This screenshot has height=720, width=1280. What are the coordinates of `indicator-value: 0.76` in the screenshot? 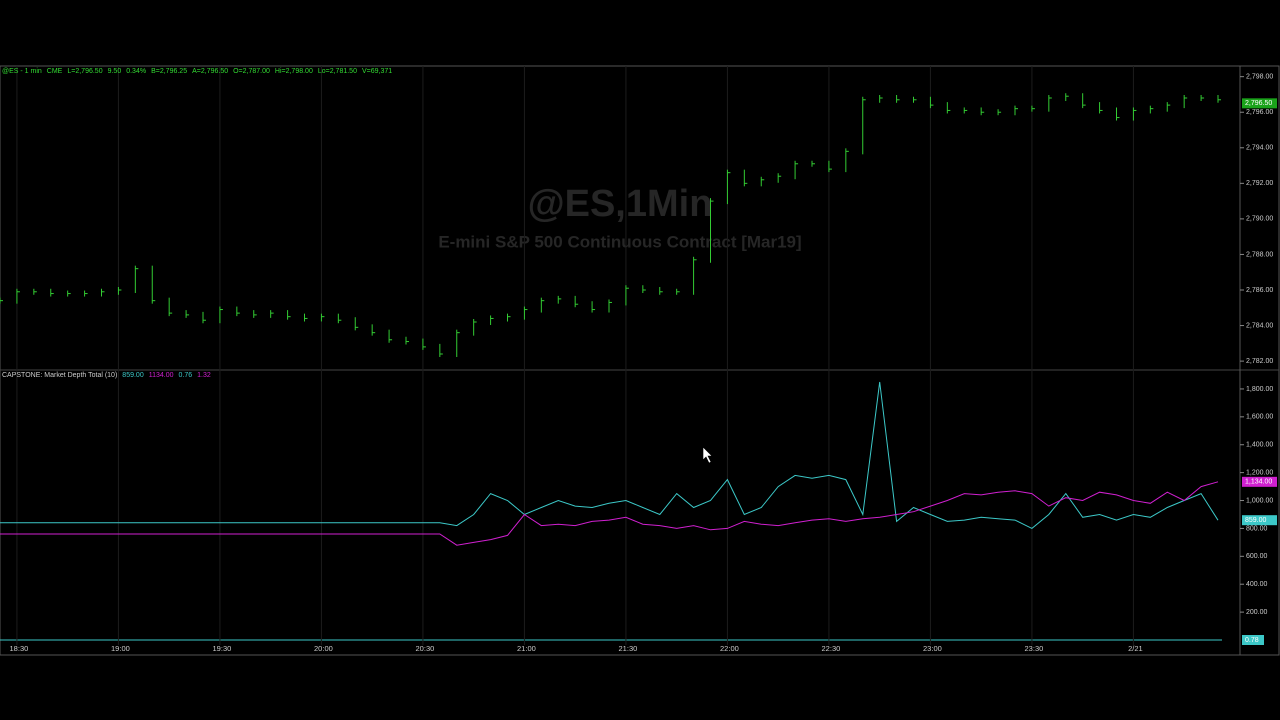 It's located at (185, 375).